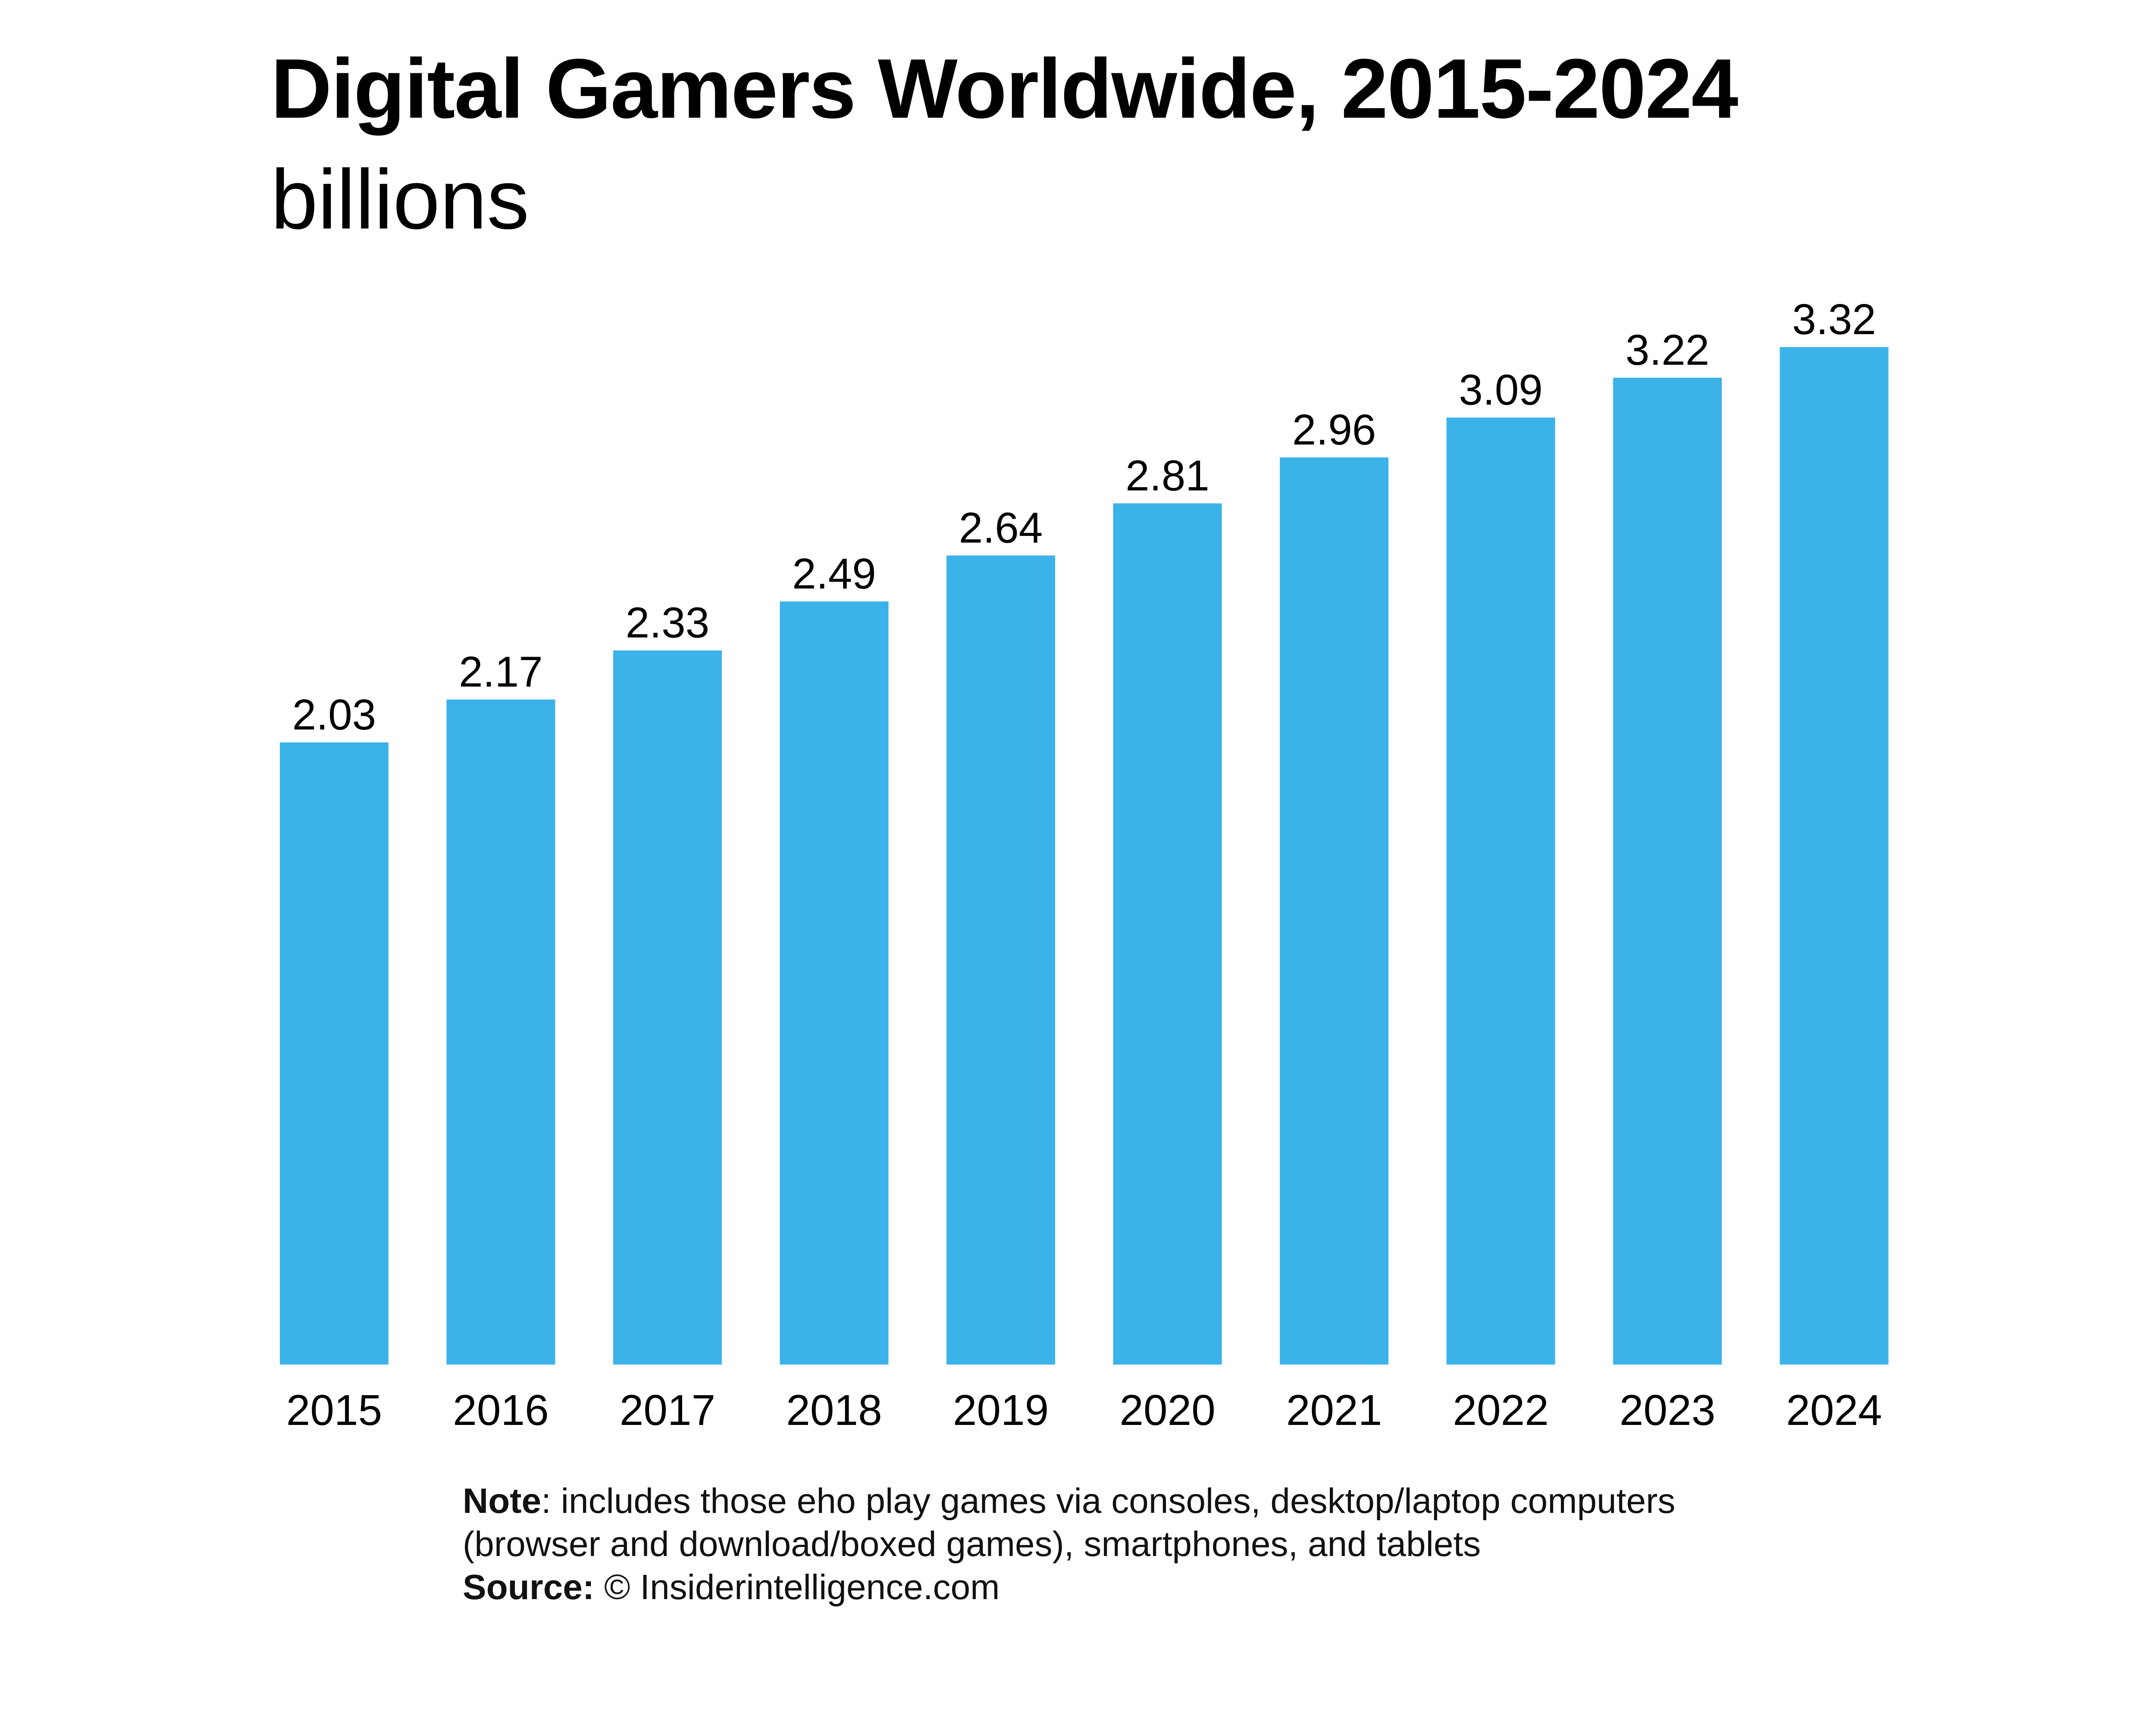 The width and height of the screenshot is (2156, 1725). What do you see at coordinates (334, 1053) in the screenshot?
I see `bar-2015` at bounding box center [334, 1053].